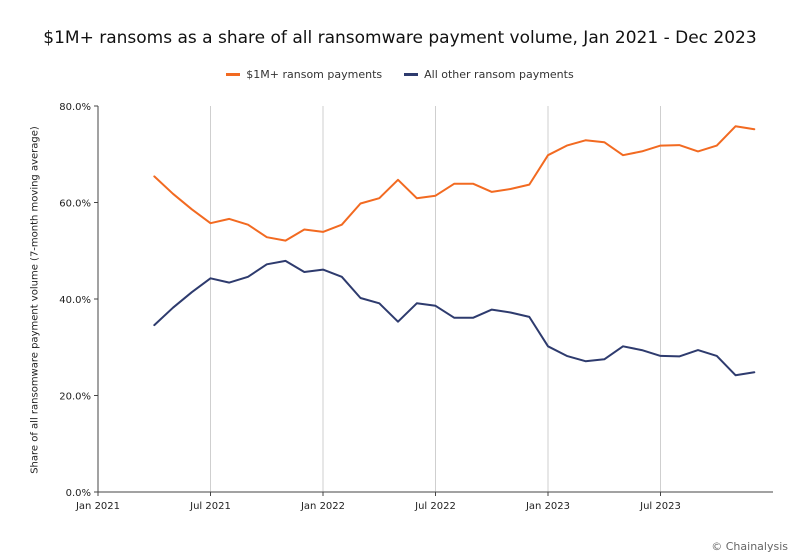 The height and width of the screenshot is (559, 800). I want to click on x-tick-label: Jan 2022, so click(322, 506).